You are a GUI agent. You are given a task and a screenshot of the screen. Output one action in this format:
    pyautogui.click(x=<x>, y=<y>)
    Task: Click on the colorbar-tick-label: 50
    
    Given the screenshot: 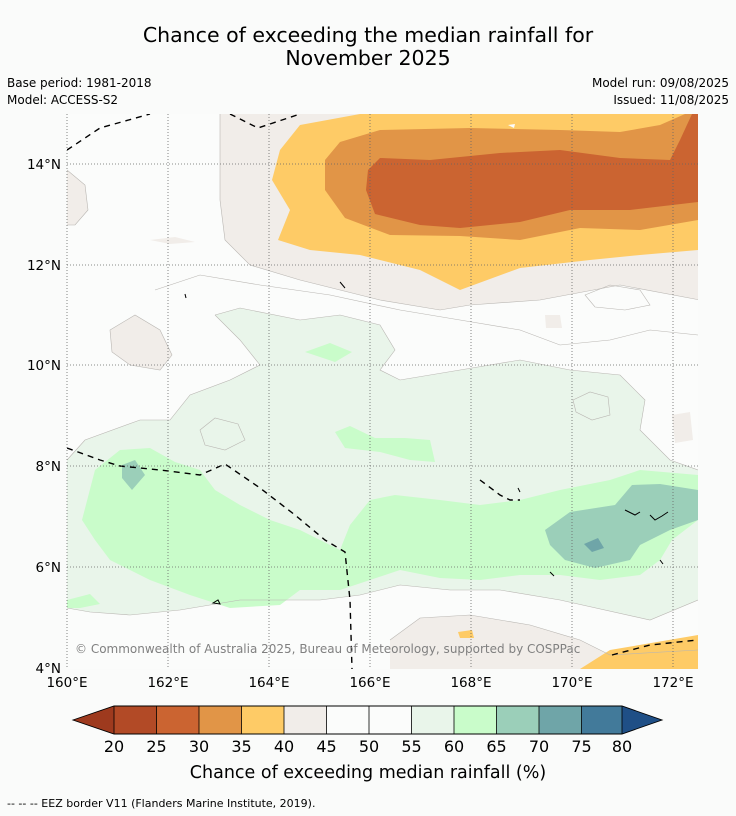 What is the action you would take?
    pyautogui.click(x=369, y=746)
    